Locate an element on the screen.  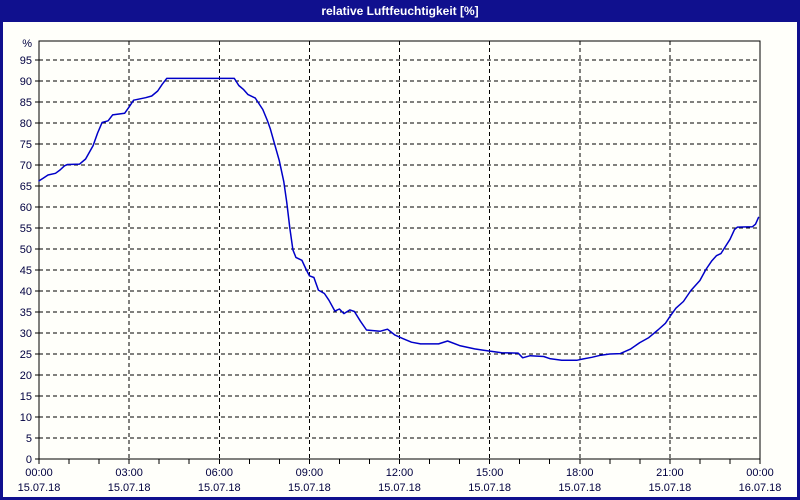
y-tick-label: 90 is located at coordinates (26, 82).